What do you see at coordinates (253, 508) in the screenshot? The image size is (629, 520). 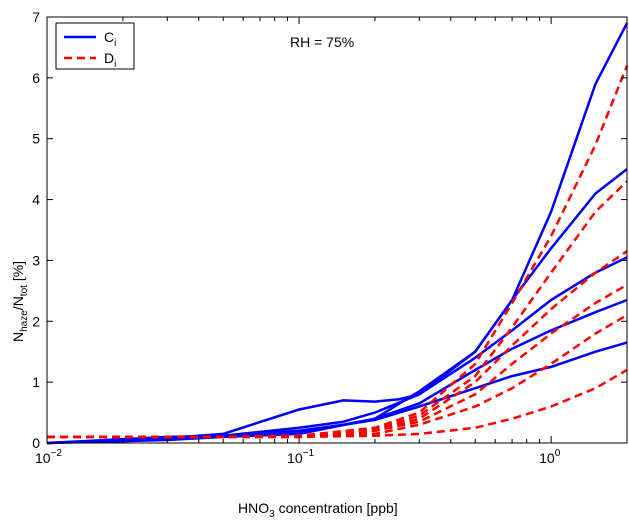 I see `x-axis-label-base: HNO` at bounding box center [253, 508].